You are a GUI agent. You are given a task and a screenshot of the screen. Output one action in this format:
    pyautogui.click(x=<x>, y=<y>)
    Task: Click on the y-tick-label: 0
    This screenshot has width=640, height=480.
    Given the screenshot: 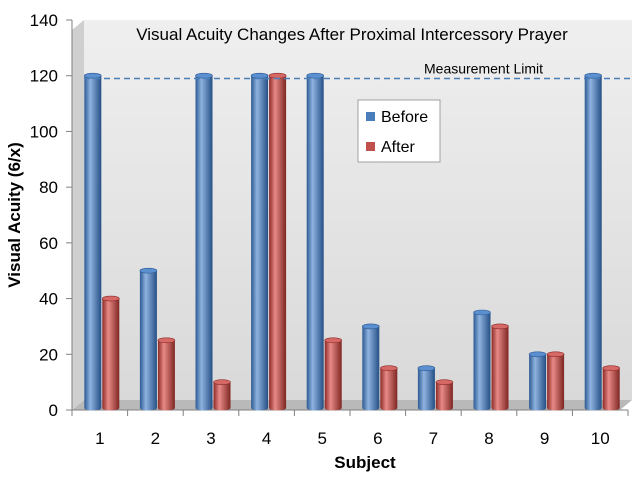 What is the action you would take?
    pyautogui.click(x=53, y=410)
    